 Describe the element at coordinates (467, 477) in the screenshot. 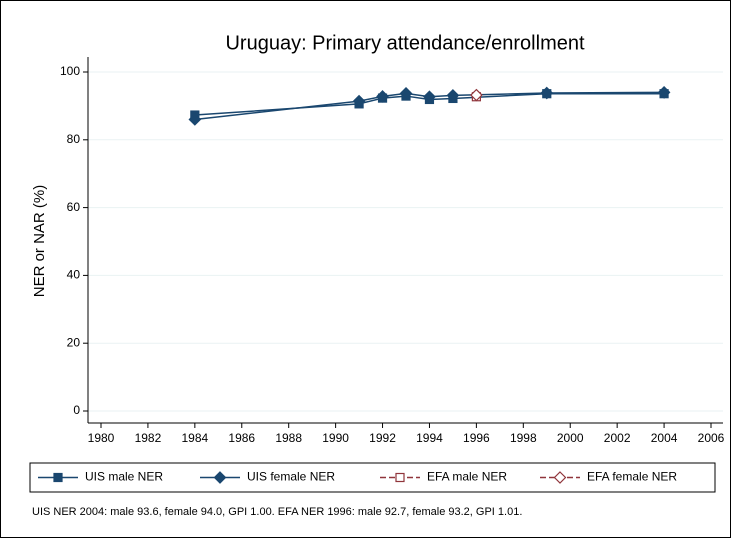

I see `legend-label: EFA male NER` at that location.